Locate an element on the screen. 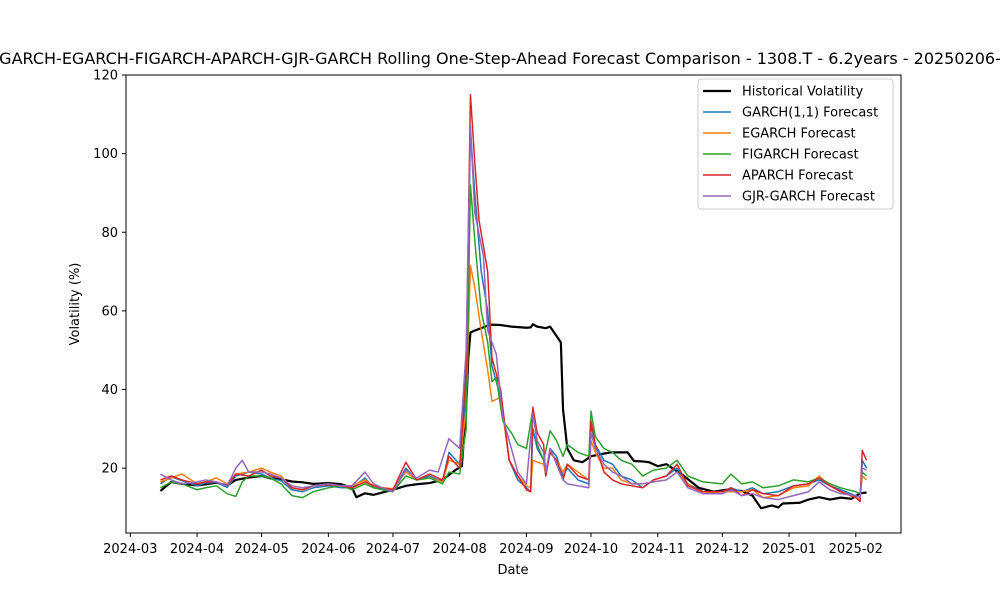 Image resolution: width=1000 pixels, height=600 pixels. x-axis-label: Date is located at coordinates (512, 570).